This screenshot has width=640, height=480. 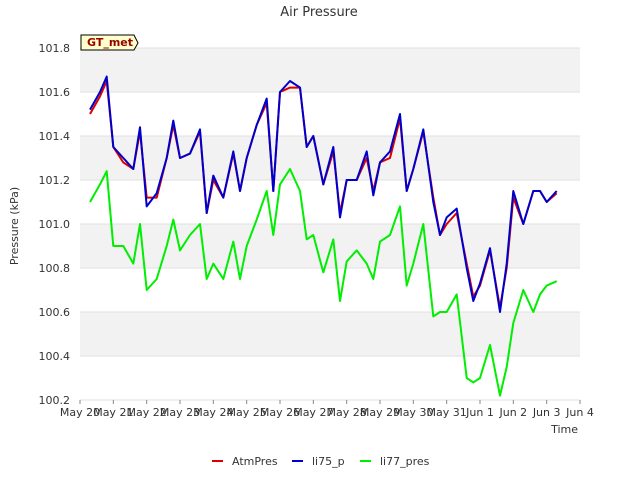 I want to click on x-tick-label: May 28, so click(x=347, y=412).